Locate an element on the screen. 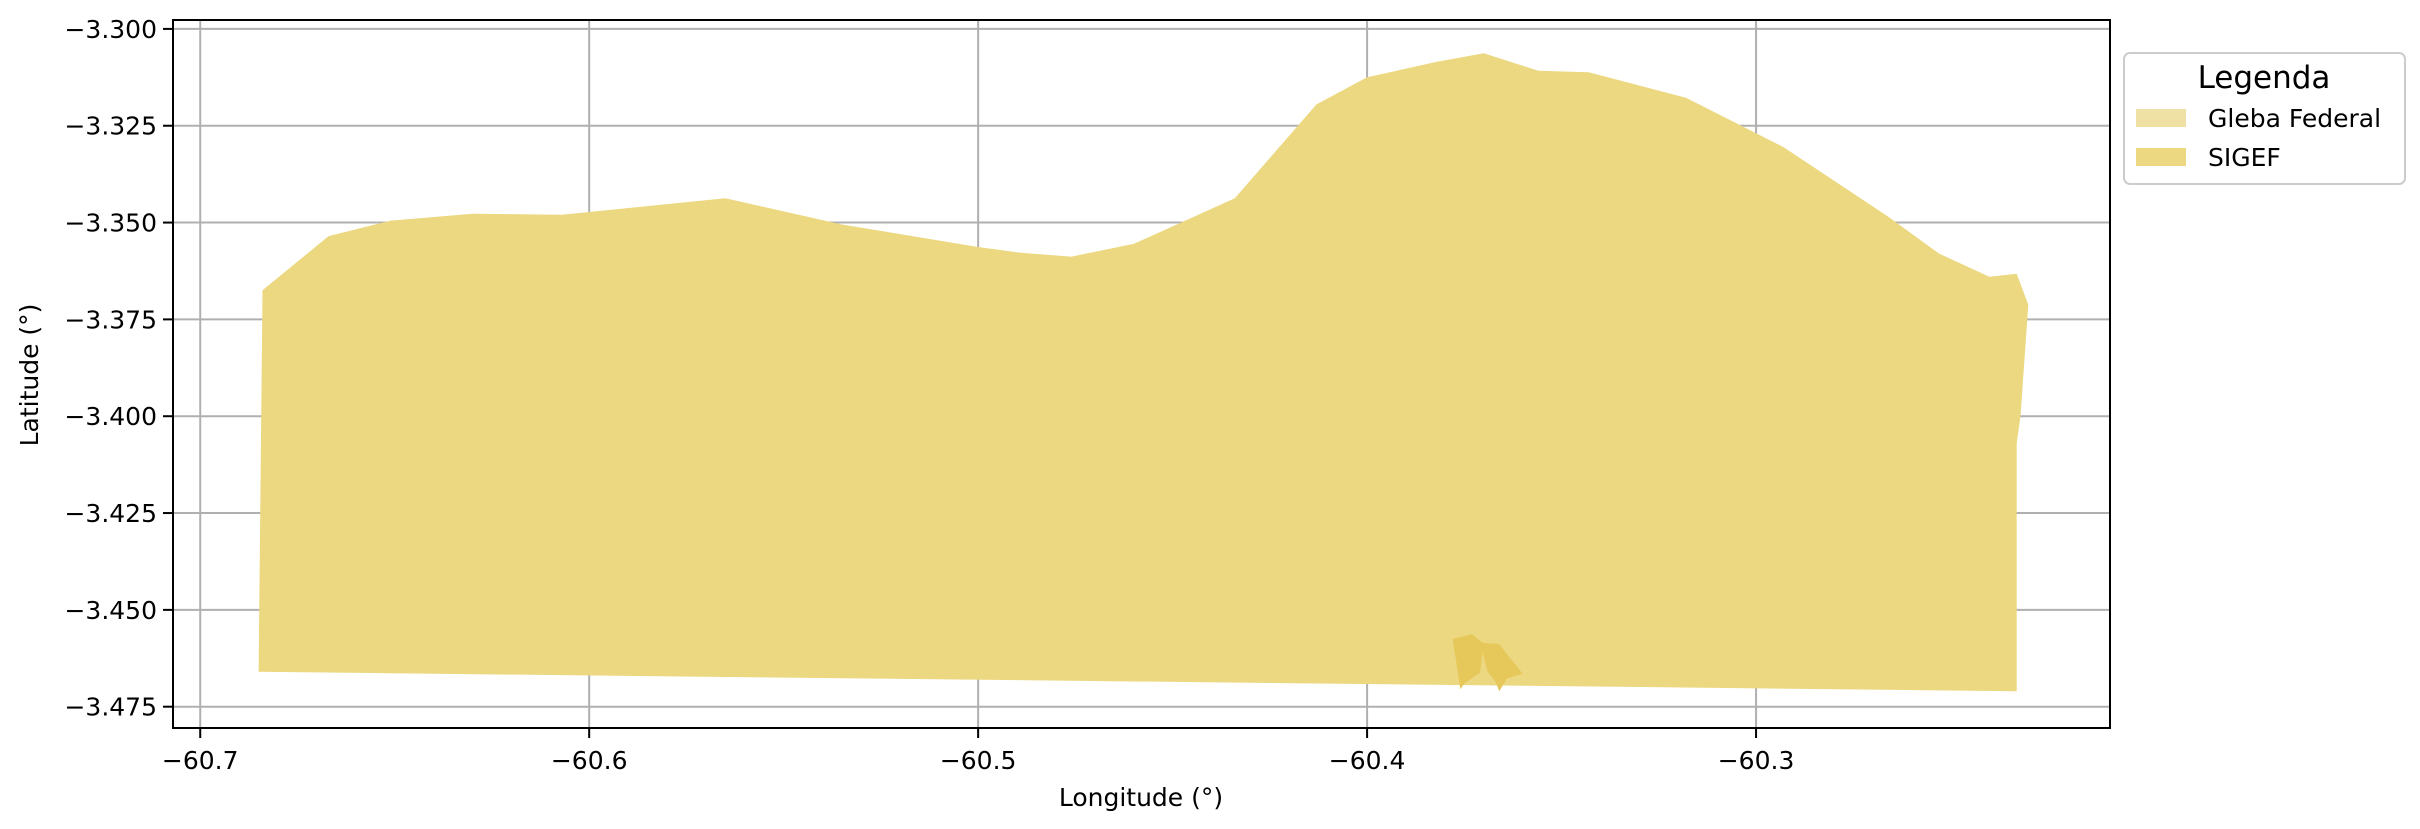 This screenshot has height=829, width=2420. legend-box is located at coordinates (2264, 118).